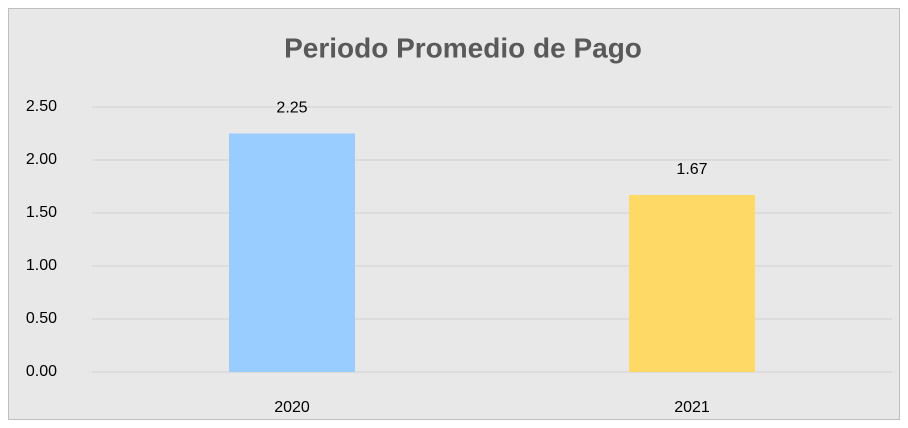 The width and height of the screenshot is (908, 428). Describe the element at coordinates (41, 212) in the screenshot. I see `y-tick-label: 1.50` at that location.